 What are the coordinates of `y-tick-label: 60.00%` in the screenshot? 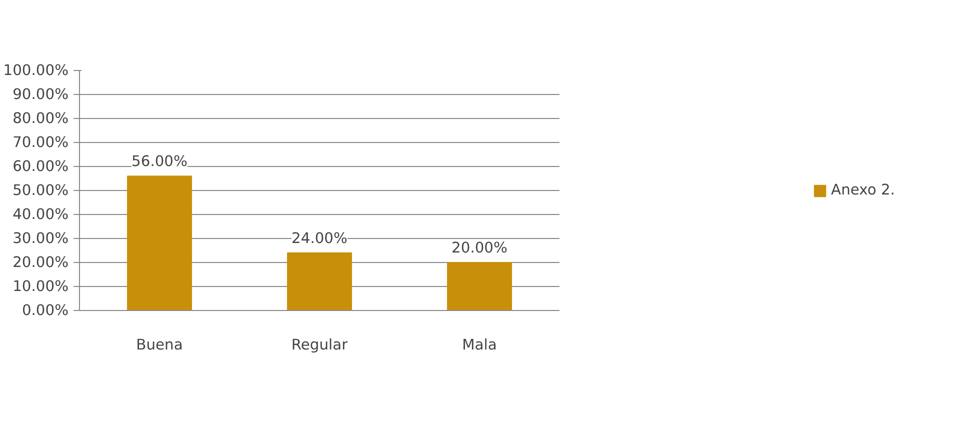 It's located at (40, 166).